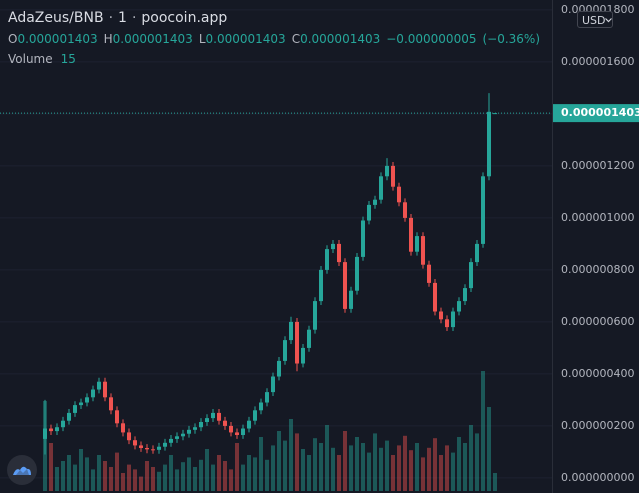 The height and width of the screenshot is (493, 639). Describe the element at coordinates (108, 39) in the screenshot. I see `ohlc-key: H` at that location.